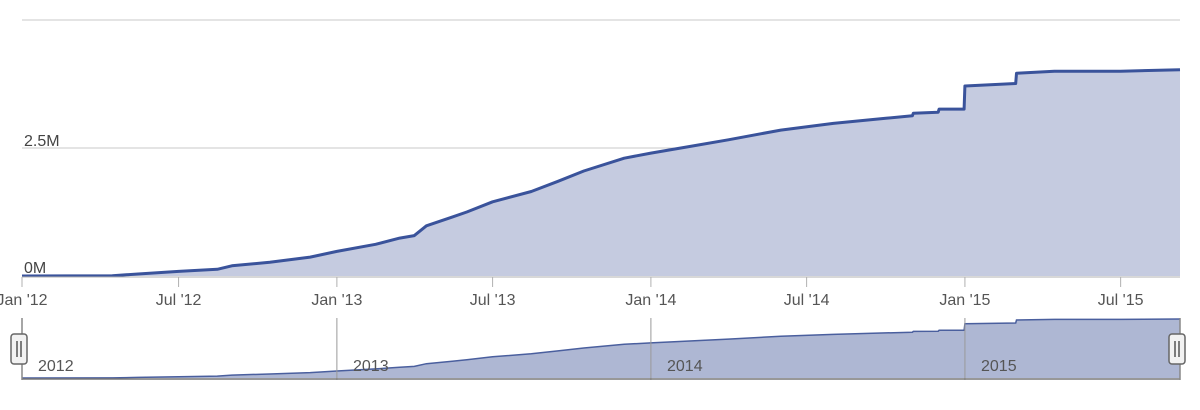 This screenshot has height=410, width=1200. What do you see at coordinates (493, 300) in the screenshot?
I see `x-tick-label: Jul '13` at bounding box center [493, 300].